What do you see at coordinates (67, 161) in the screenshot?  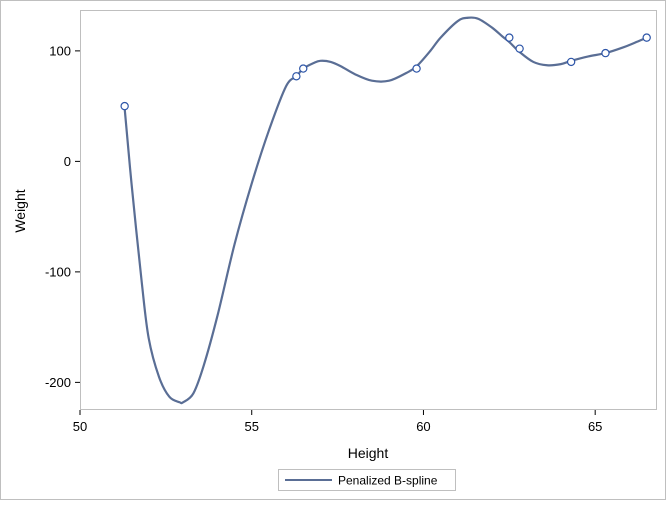 I see `y-tick-label: 0` at bounding box center [67, 161].